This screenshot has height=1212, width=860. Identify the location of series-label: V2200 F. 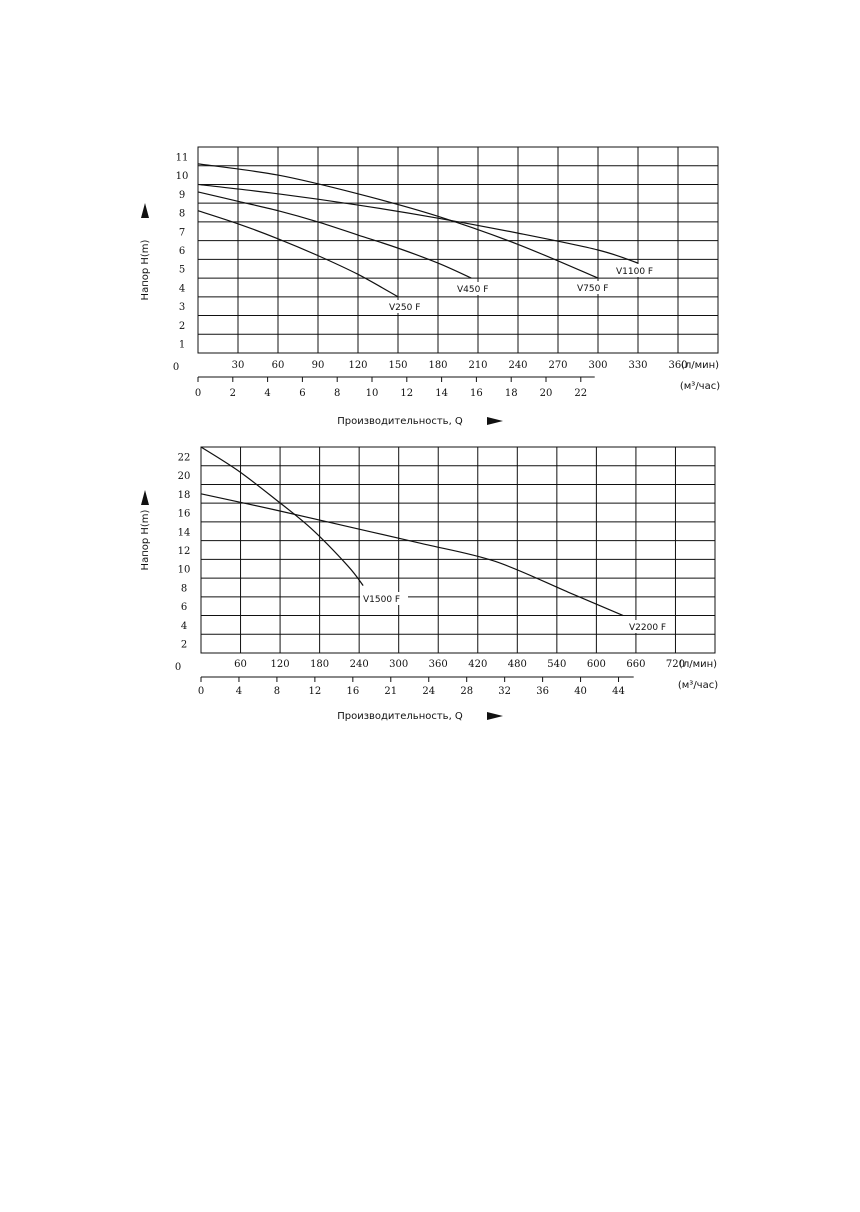
(647, 628).